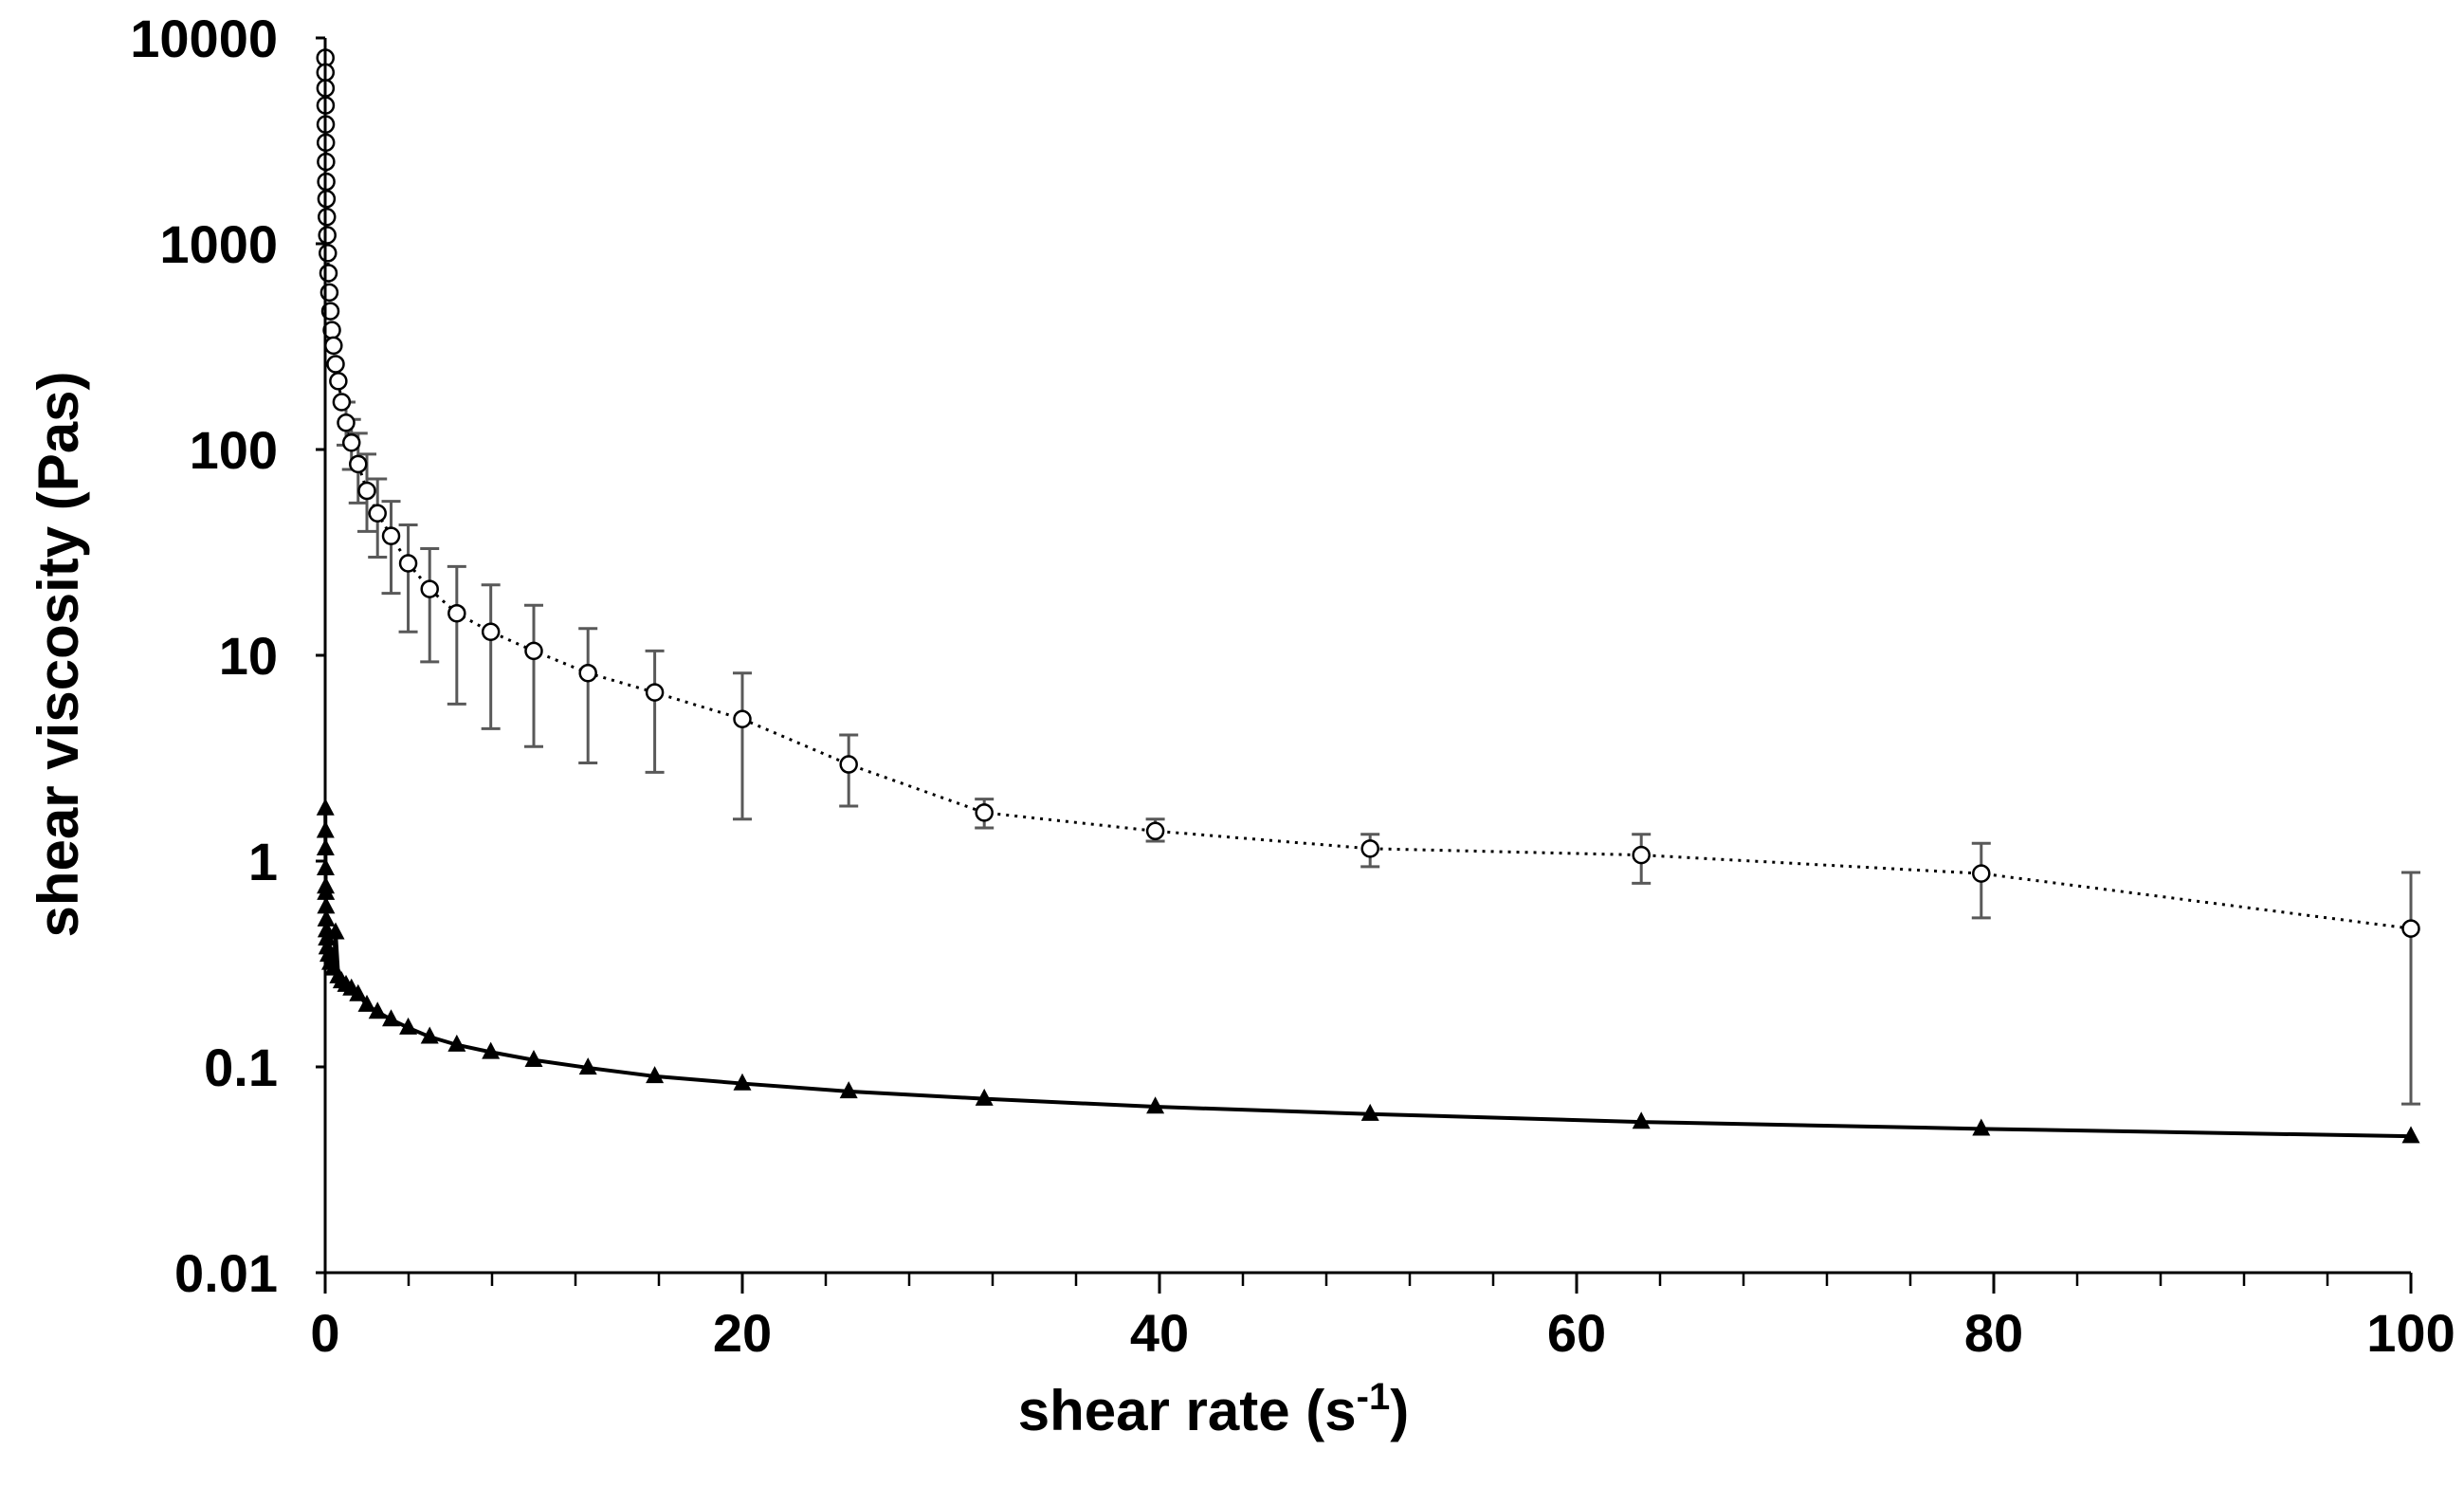 The height and width of the screenshot is (1487, 2464). I want to click on x-tick-label: 100, so click(2410, 1333).